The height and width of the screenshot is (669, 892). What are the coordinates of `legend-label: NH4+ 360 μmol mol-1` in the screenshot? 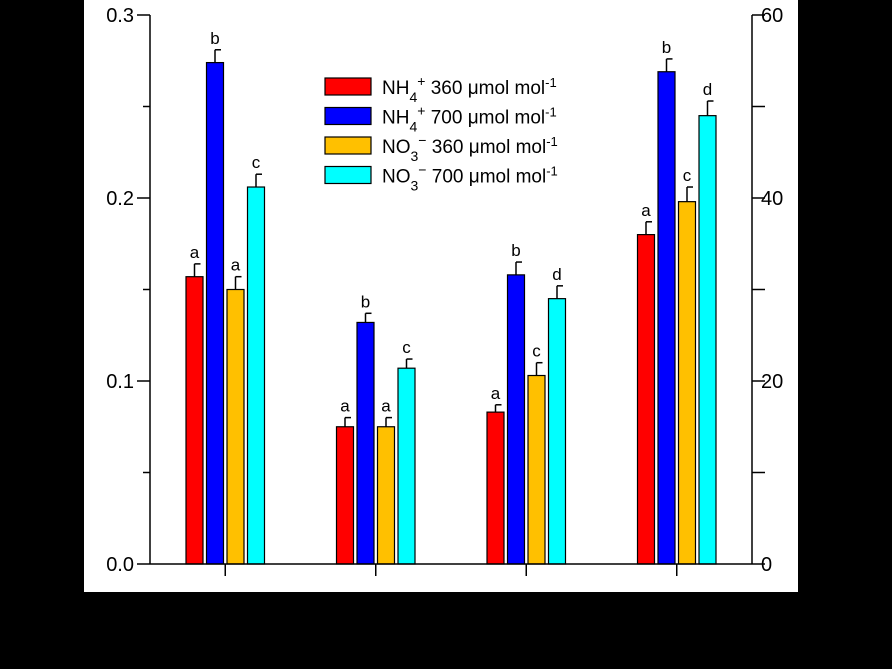 It's located at (469, 89).